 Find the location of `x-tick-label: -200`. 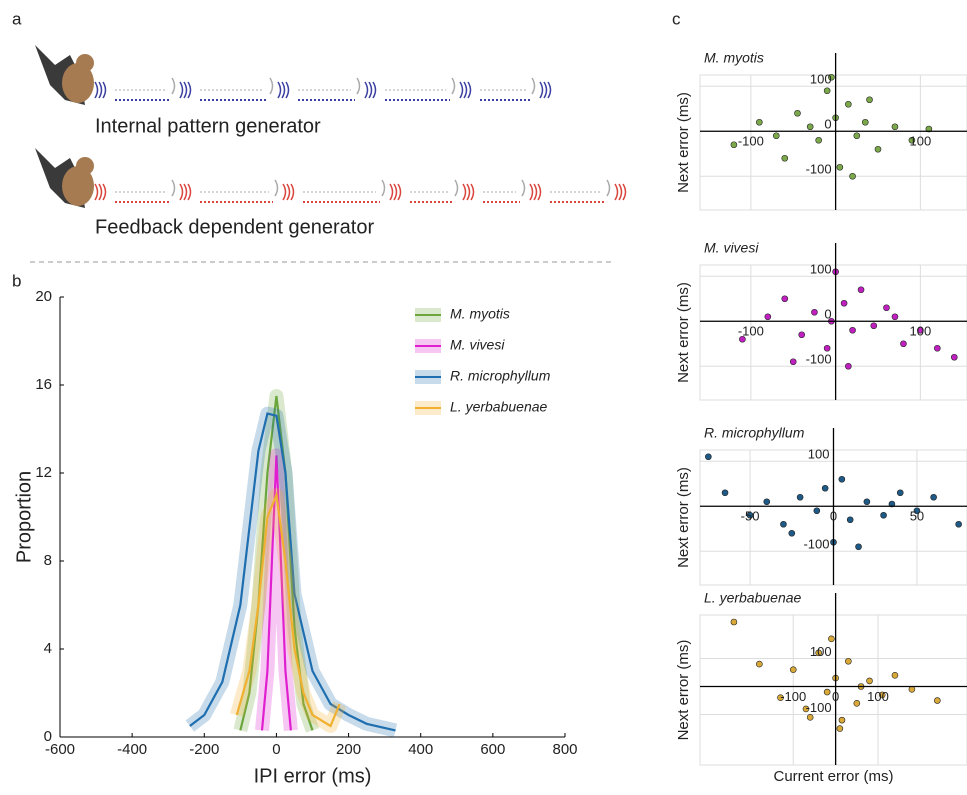

x-tick-label: -200 is located at coordinates (204, 749).